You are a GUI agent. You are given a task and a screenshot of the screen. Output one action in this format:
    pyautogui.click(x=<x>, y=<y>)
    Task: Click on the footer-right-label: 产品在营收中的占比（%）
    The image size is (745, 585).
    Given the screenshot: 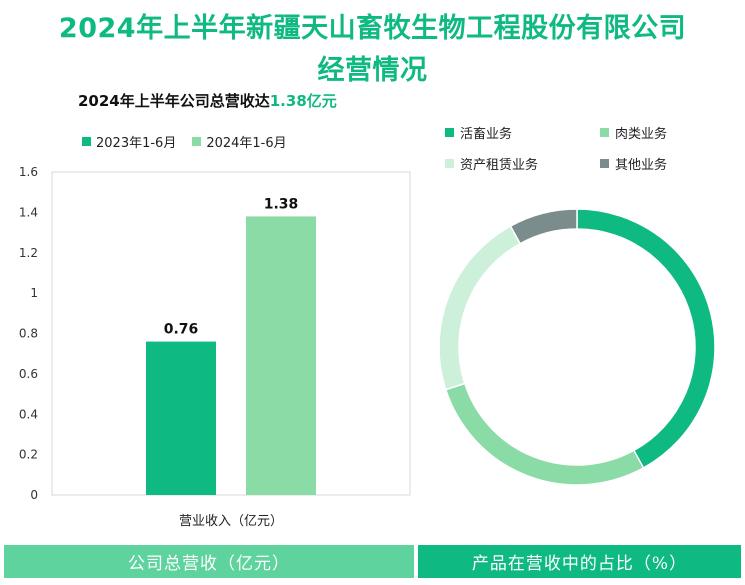 What is the action you would take?
    pyautogui.click(x=579, y=561)
    